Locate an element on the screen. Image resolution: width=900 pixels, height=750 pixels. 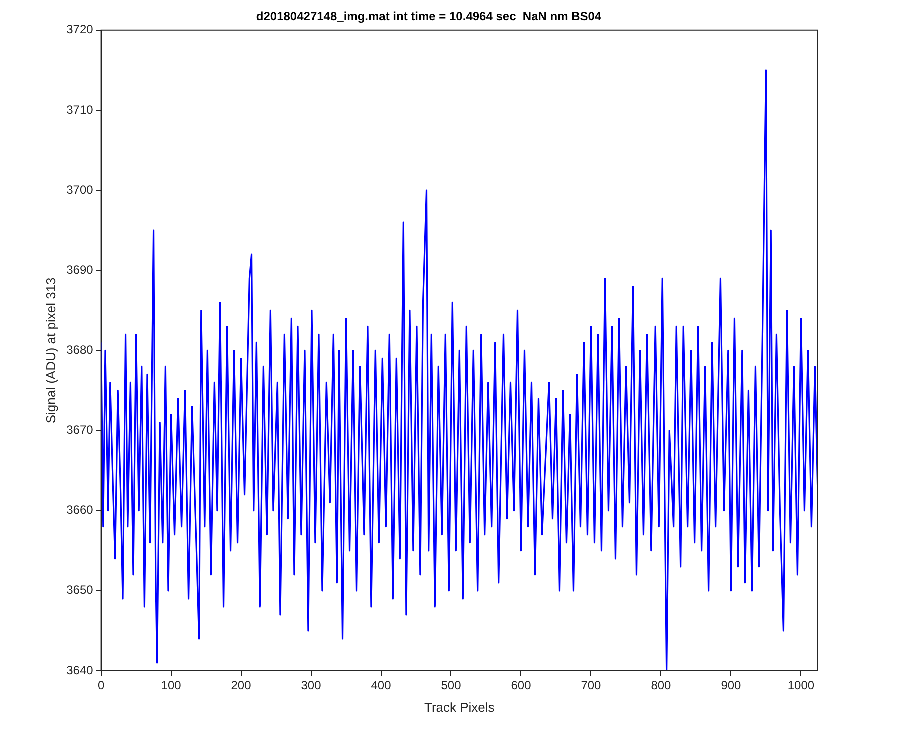
x-tick-label: 500 is located at coordinates (451, 685).